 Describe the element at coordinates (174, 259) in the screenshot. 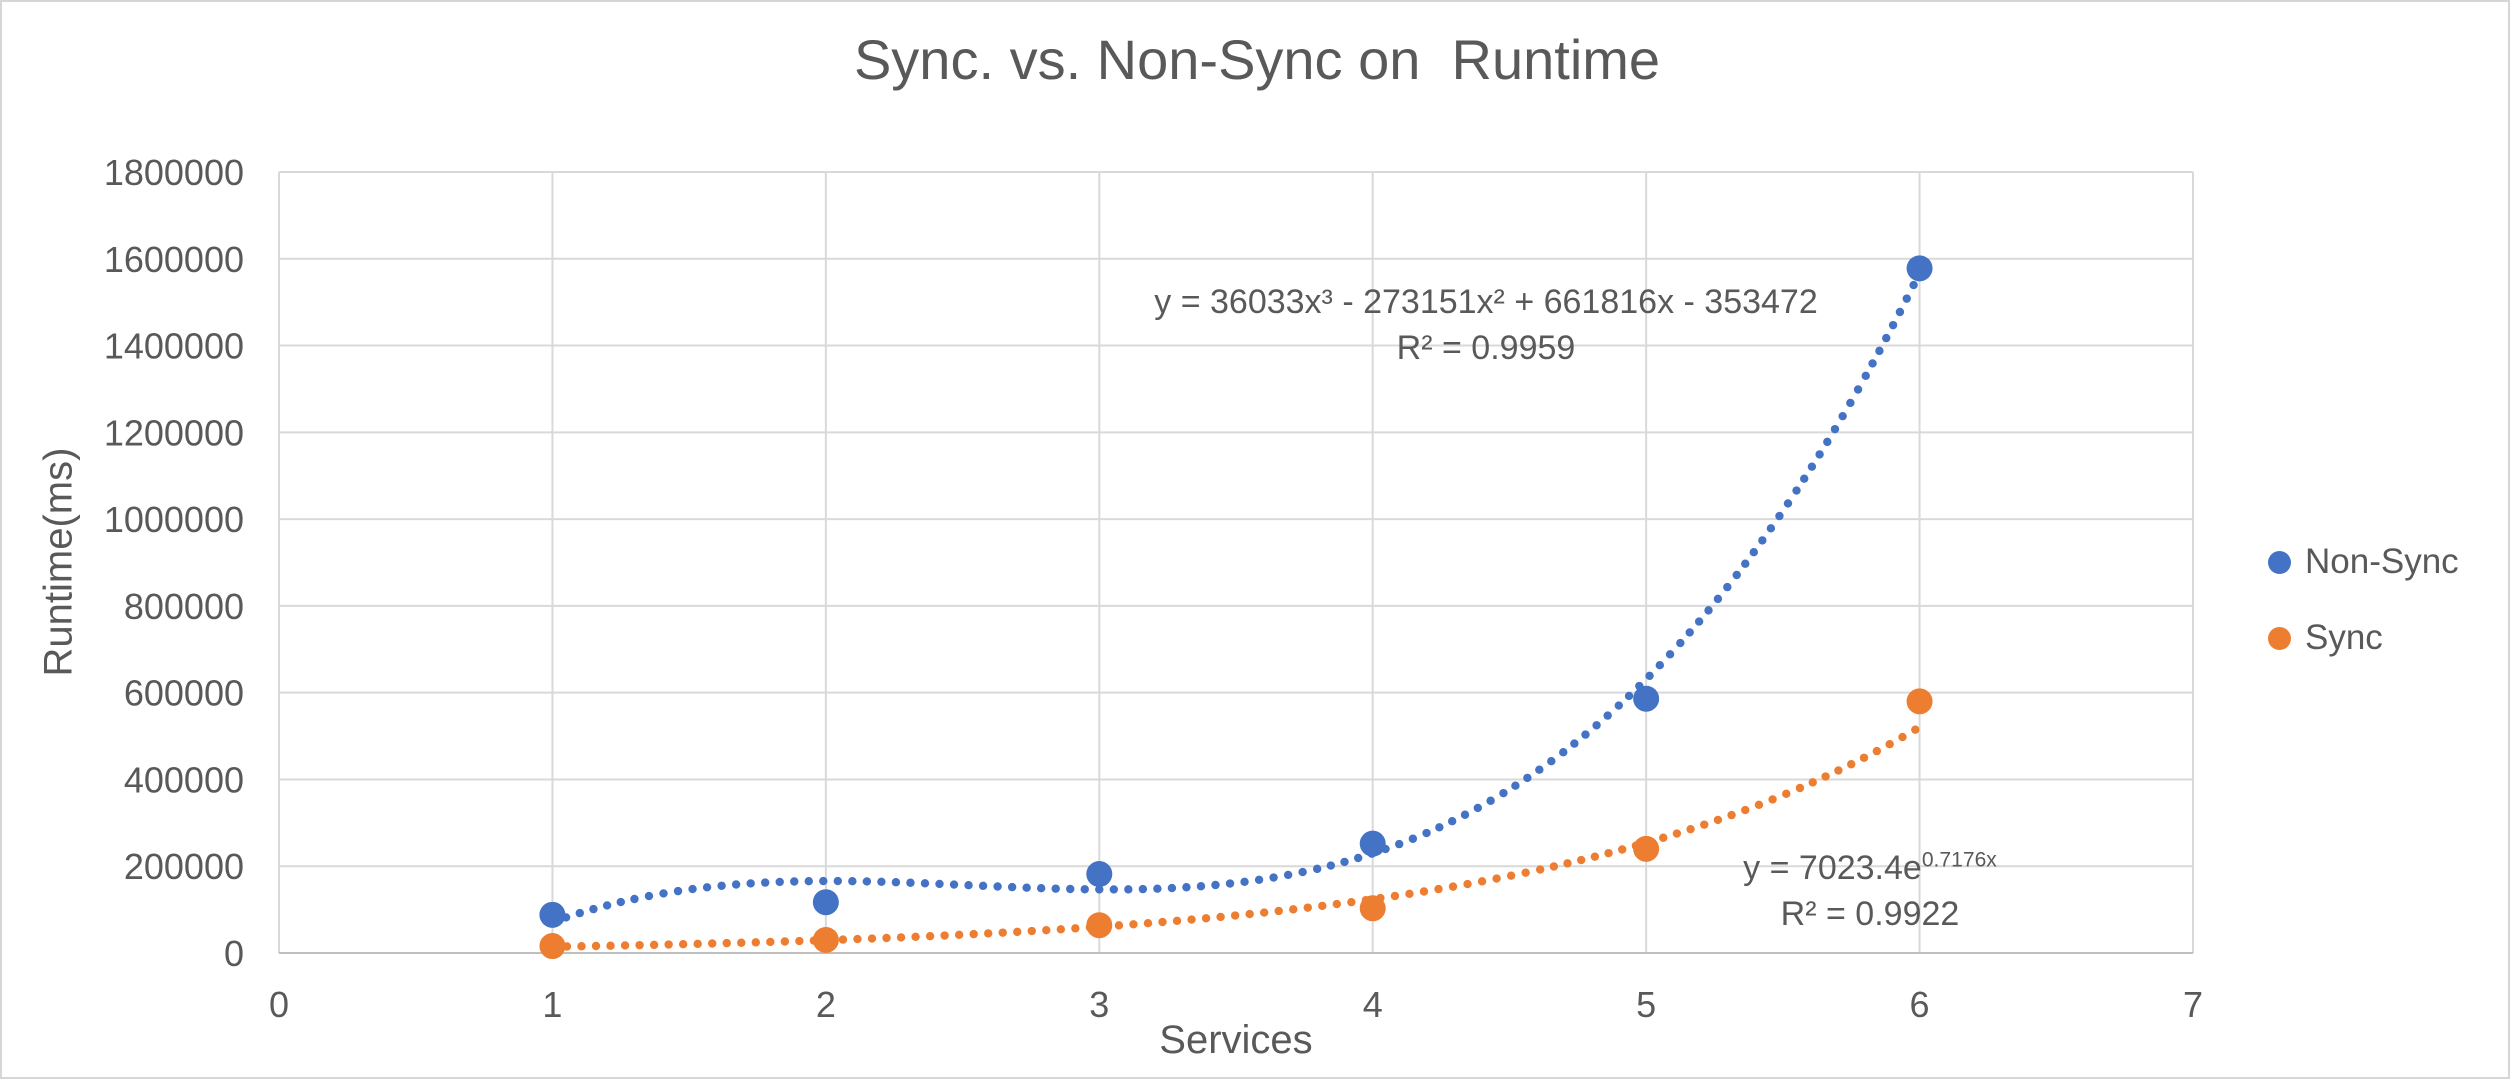

I see `y-tick-label: 1600000` at that location.